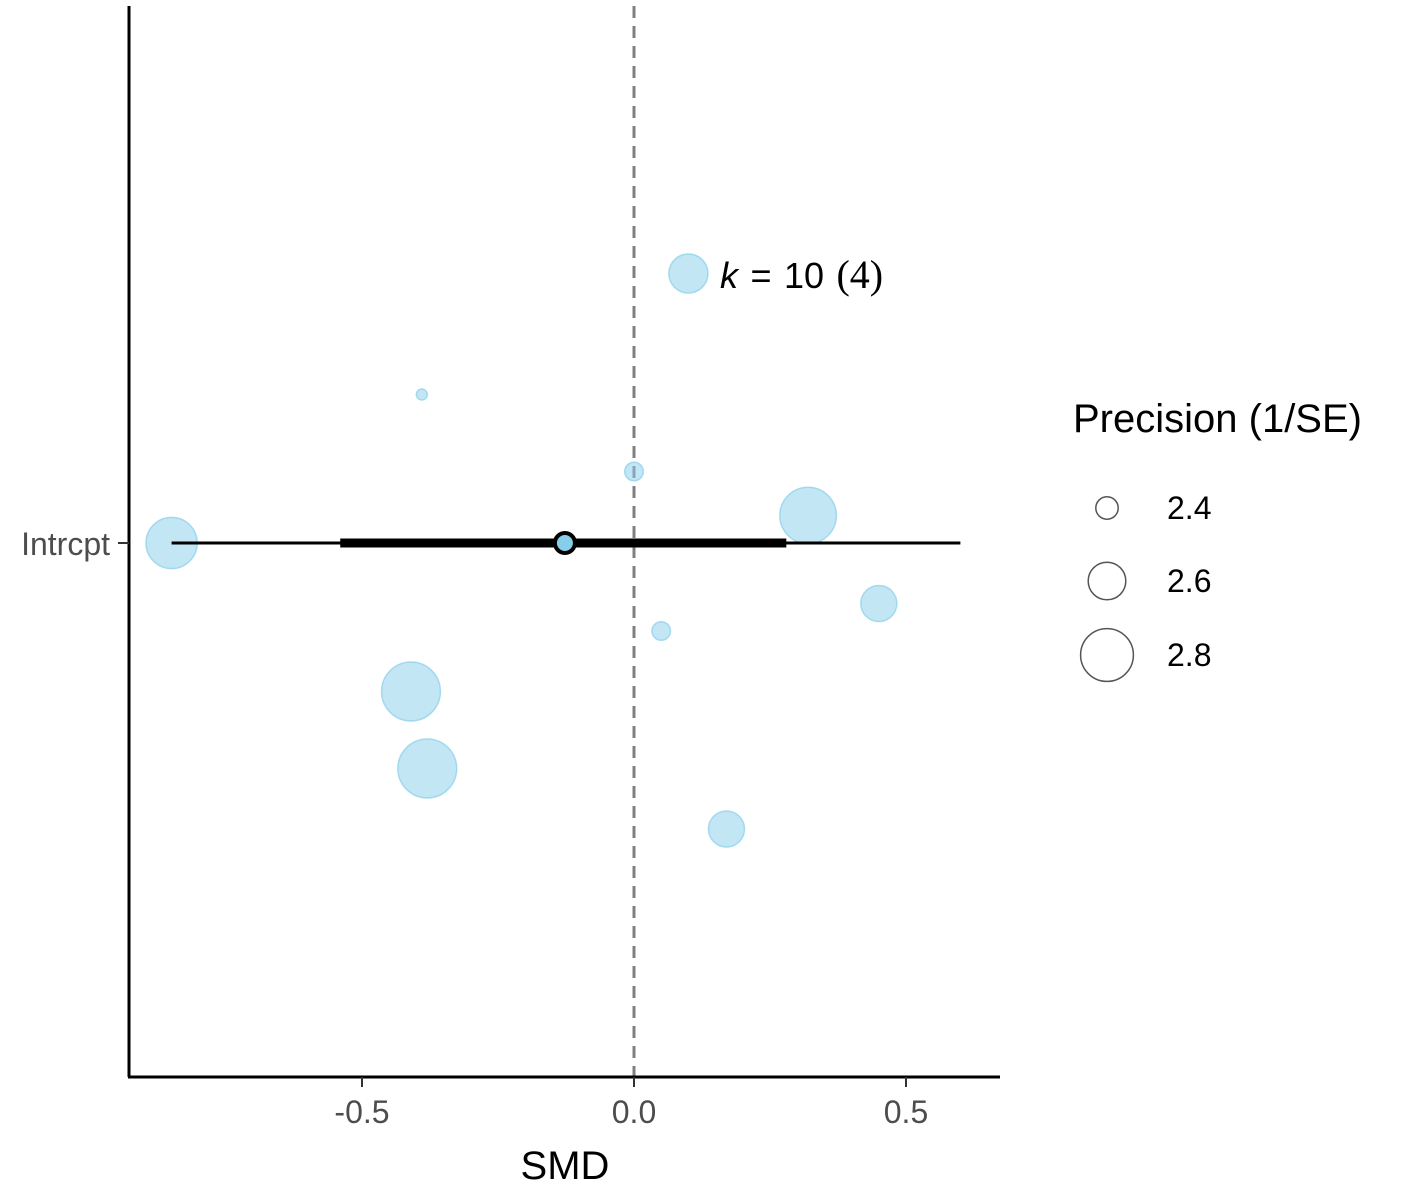 This screenshot has width=1418, height=1189. I want to click on k-symbol: k, so click(730, 275).